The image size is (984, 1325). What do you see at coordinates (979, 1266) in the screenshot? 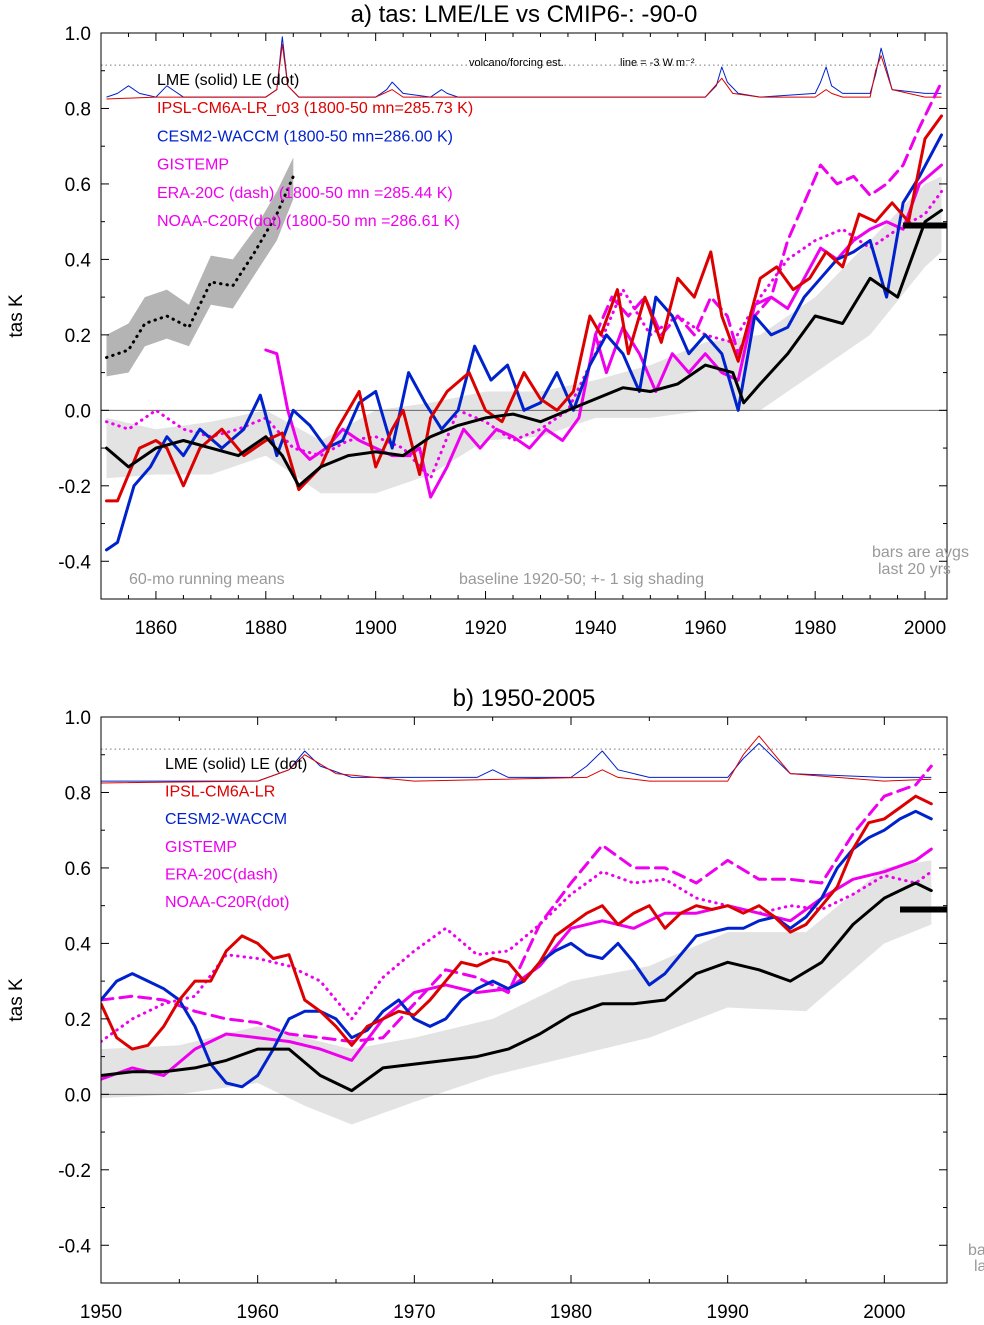
I see `bars-note: la` at bounding box center [979, 1266].